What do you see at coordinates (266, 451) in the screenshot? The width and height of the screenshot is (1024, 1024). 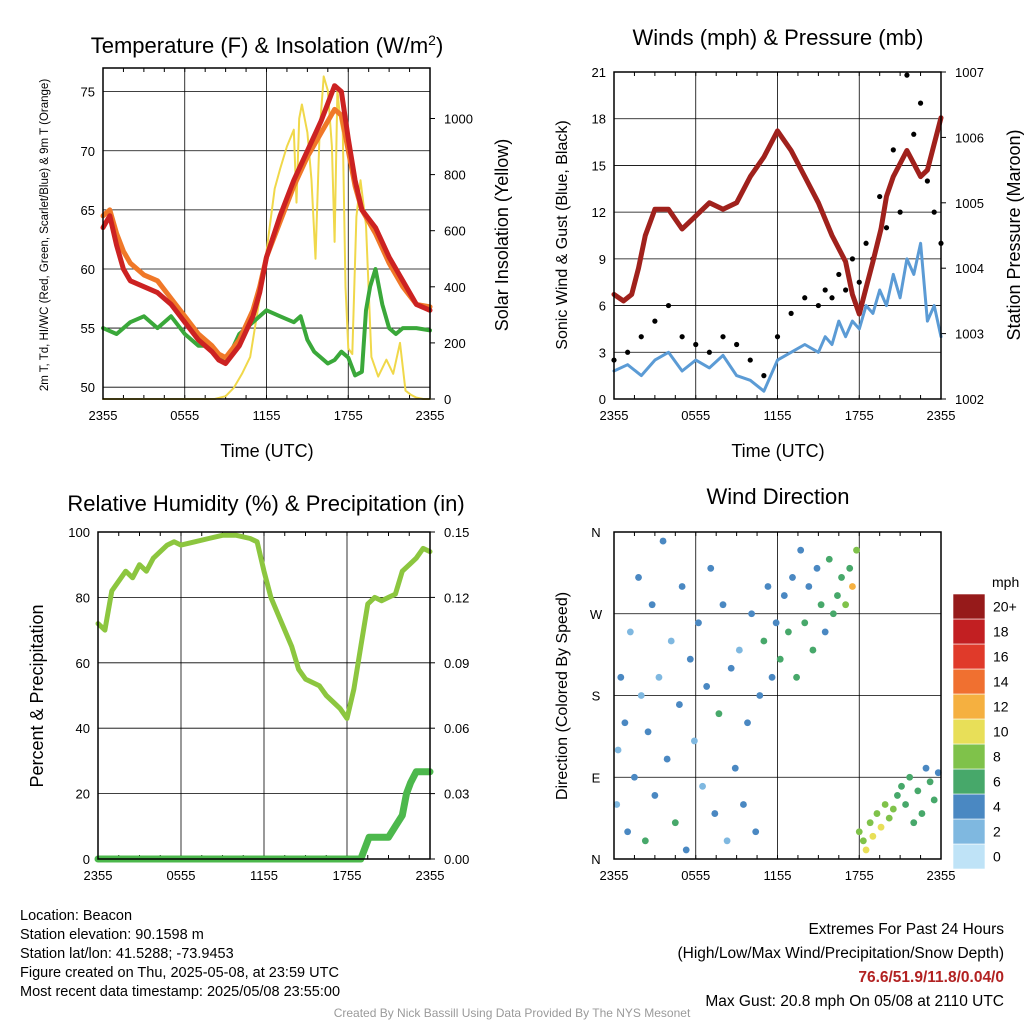 I see `temperature-xlabel: Time (UTC)` at bounding box center [266, 451].